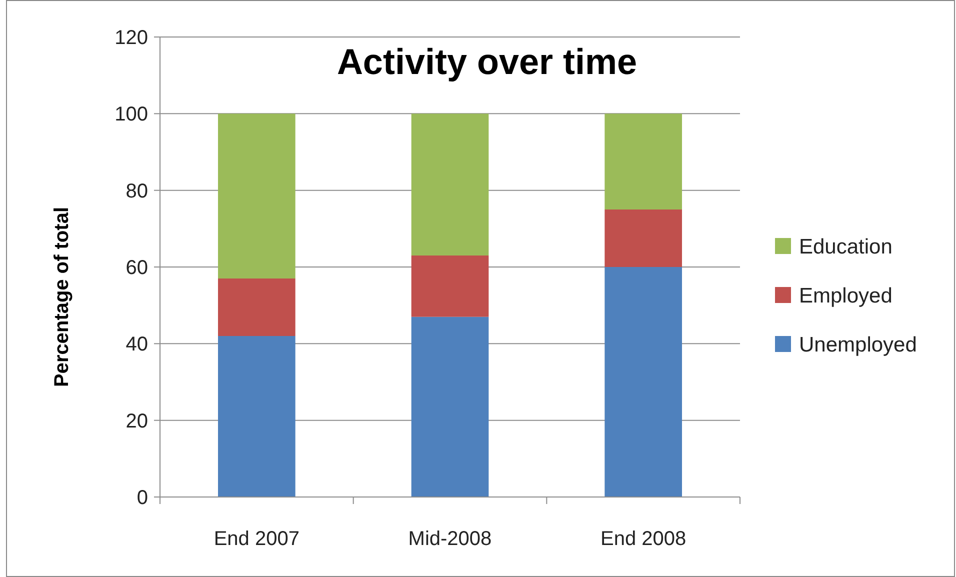 The image size is (956, 577). Describe the element at coordinates (845, 296) in the screenshot. I see `legend-label: Employed` at that location.